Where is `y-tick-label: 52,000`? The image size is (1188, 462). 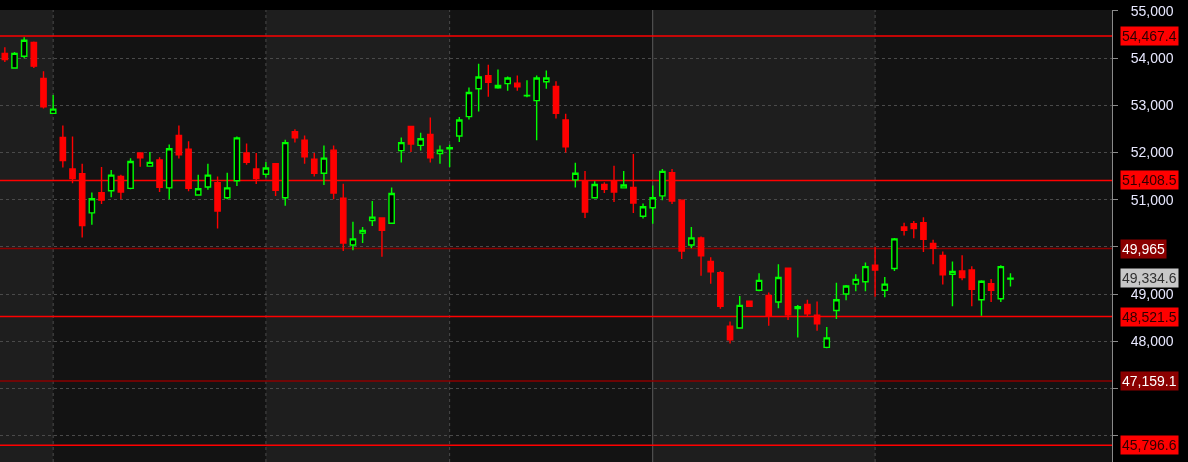
y-tick-label: 52,000 is located at coordinates (1152, 152).